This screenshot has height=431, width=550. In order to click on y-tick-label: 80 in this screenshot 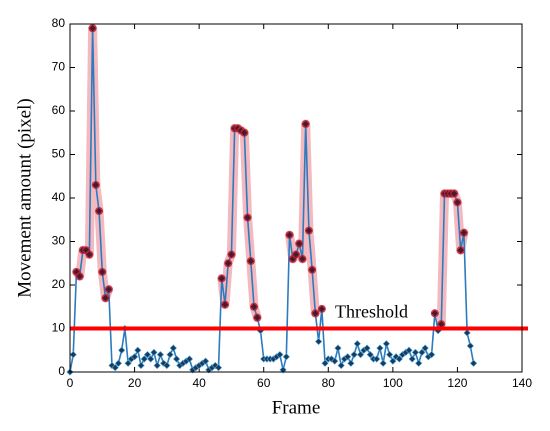, I will do `click(59, 23)`.